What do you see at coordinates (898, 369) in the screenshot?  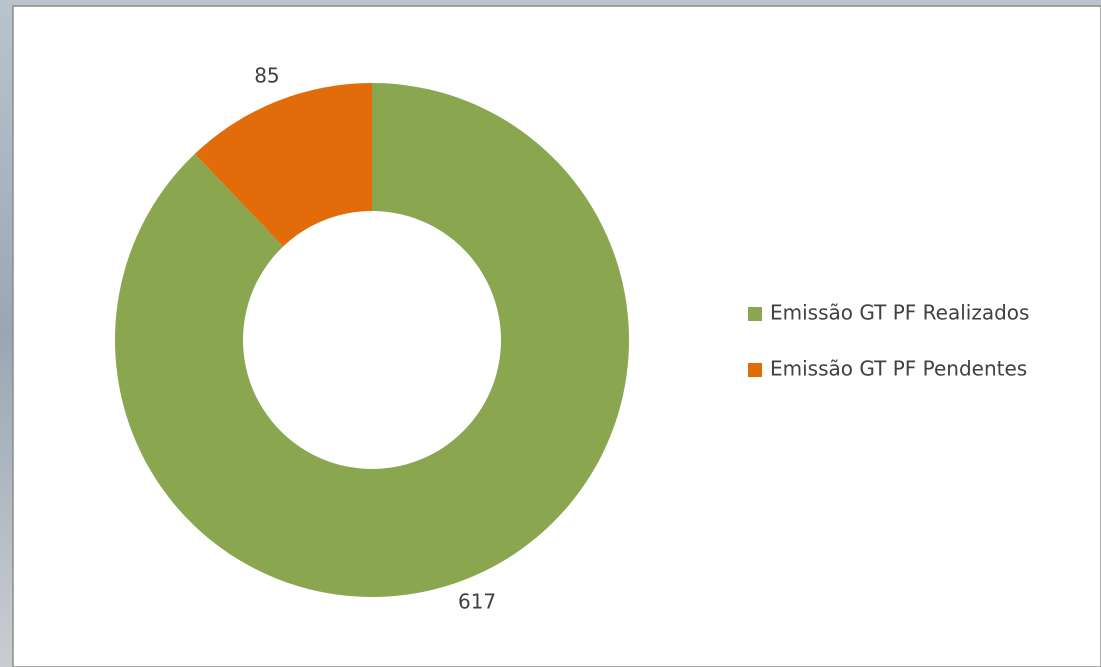 I see `legend-label: Emissão GT PF Pendentes` at bounding box center [898, 369].